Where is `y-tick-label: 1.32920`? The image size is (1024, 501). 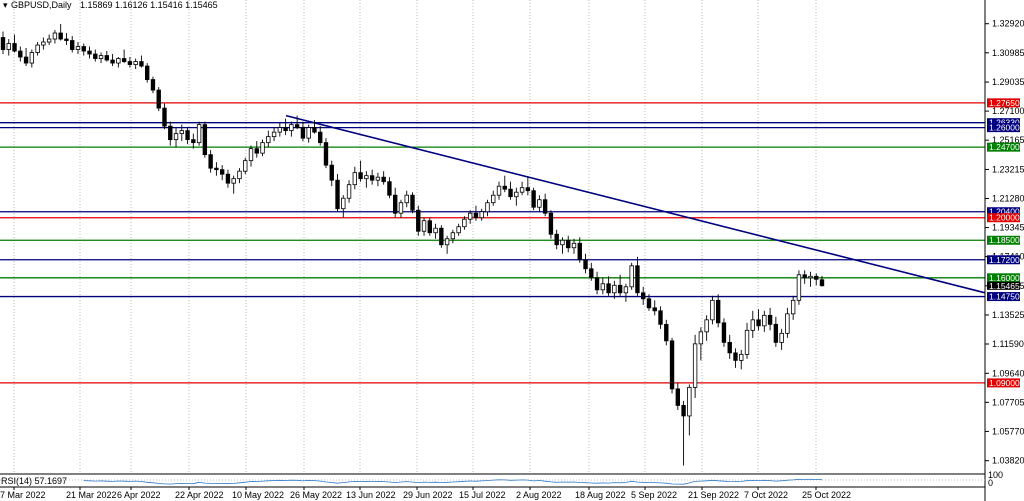 y-tick-label: 1.32920 is located at coordinates (1008, 24).